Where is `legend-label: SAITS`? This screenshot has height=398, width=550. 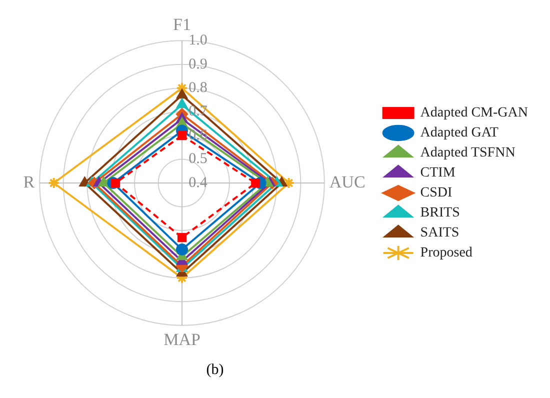 legend-label: SAITS is located at coordinates (440, 233).